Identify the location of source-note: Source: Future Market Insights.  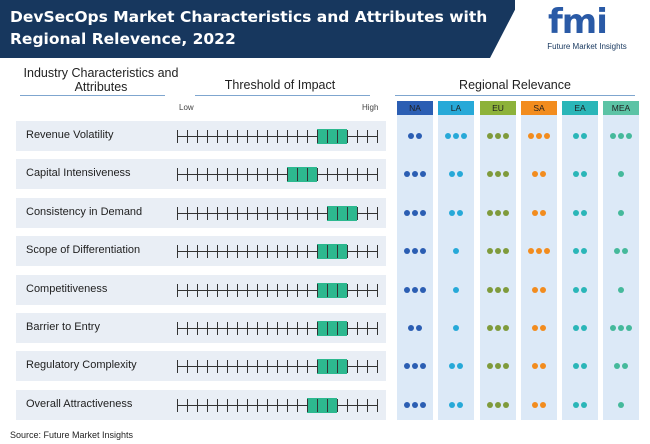
(72, 435).